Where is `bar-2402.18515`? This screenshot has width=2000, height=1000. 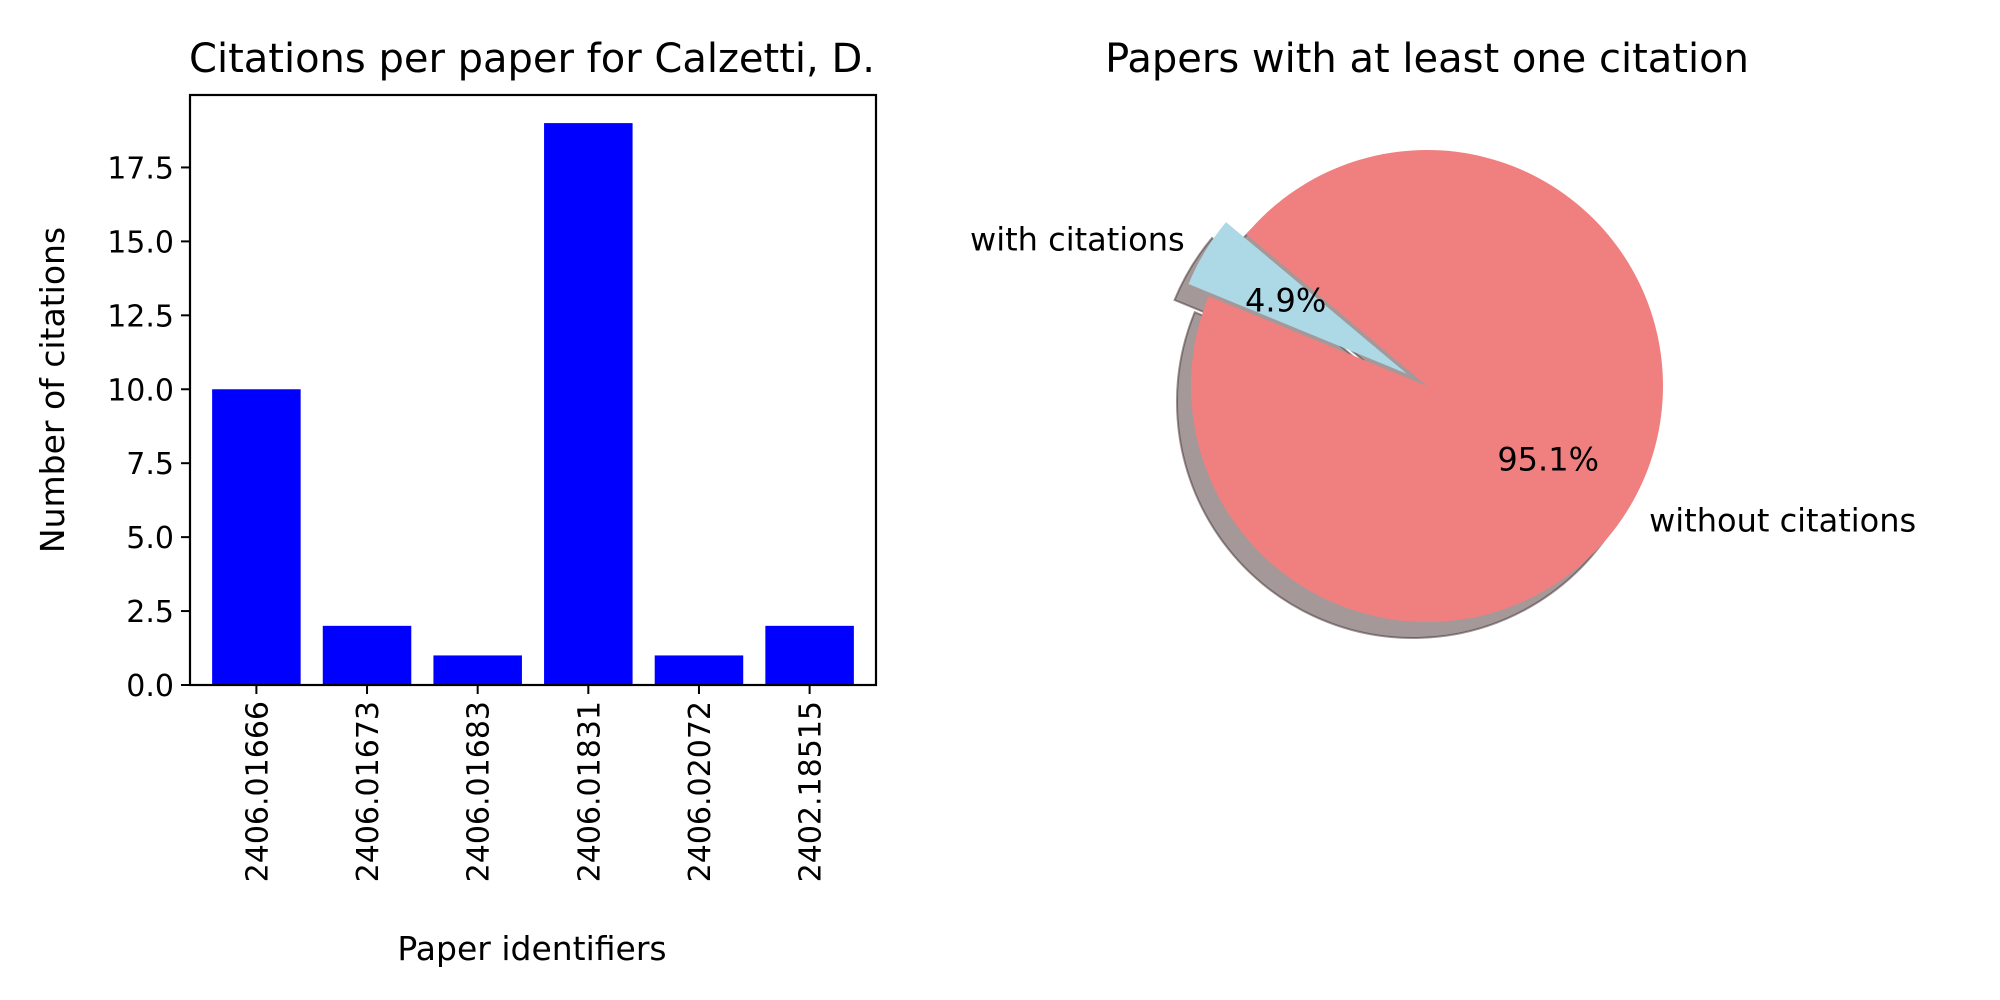 bar-2402.18515 is located at coordinates (809, 655).